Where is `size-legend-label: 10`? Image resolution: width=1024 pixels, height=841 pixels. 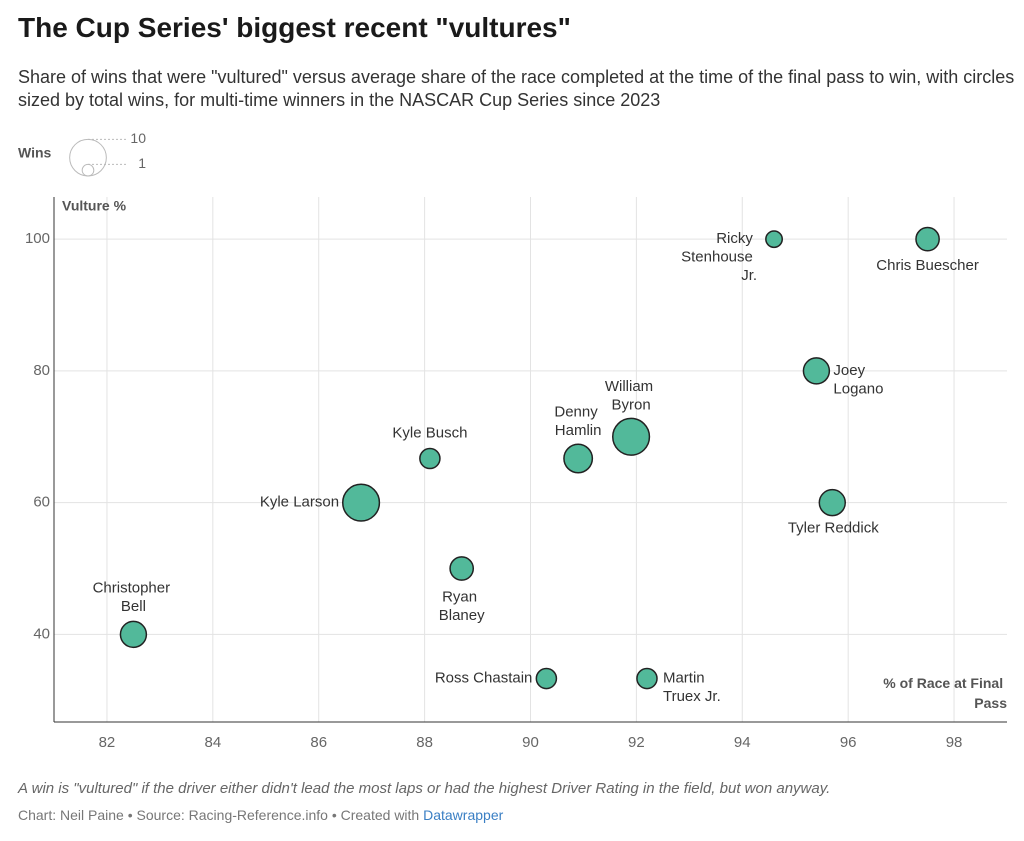
size-legend-label: 10 is located at coordinates (138, 138).